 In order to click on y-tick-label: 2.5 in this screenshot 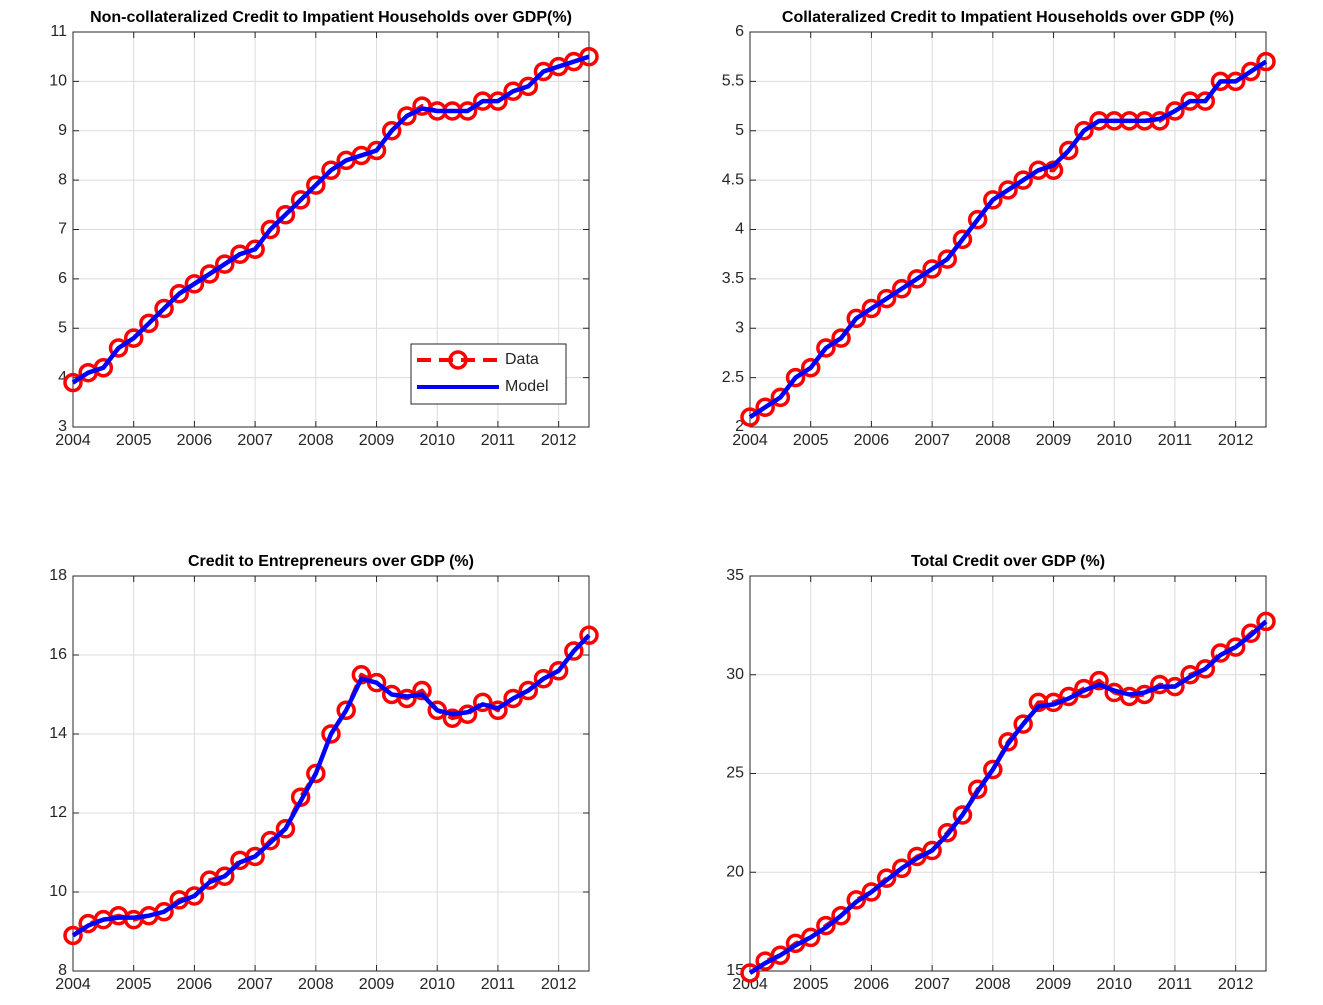, I will do `click(733, 377)`.